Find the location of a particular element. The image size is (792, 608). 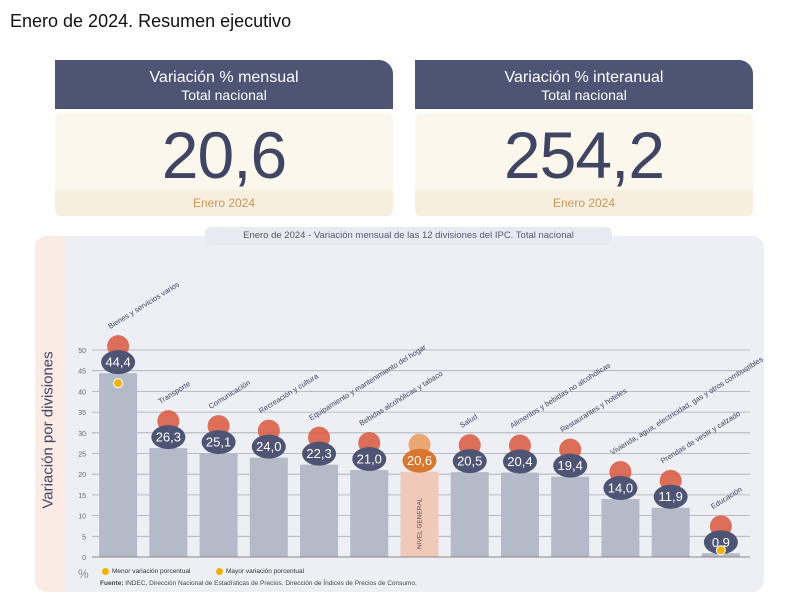

kpi-yearly-title: Variación % interanual is located at coordinates (584, 77).